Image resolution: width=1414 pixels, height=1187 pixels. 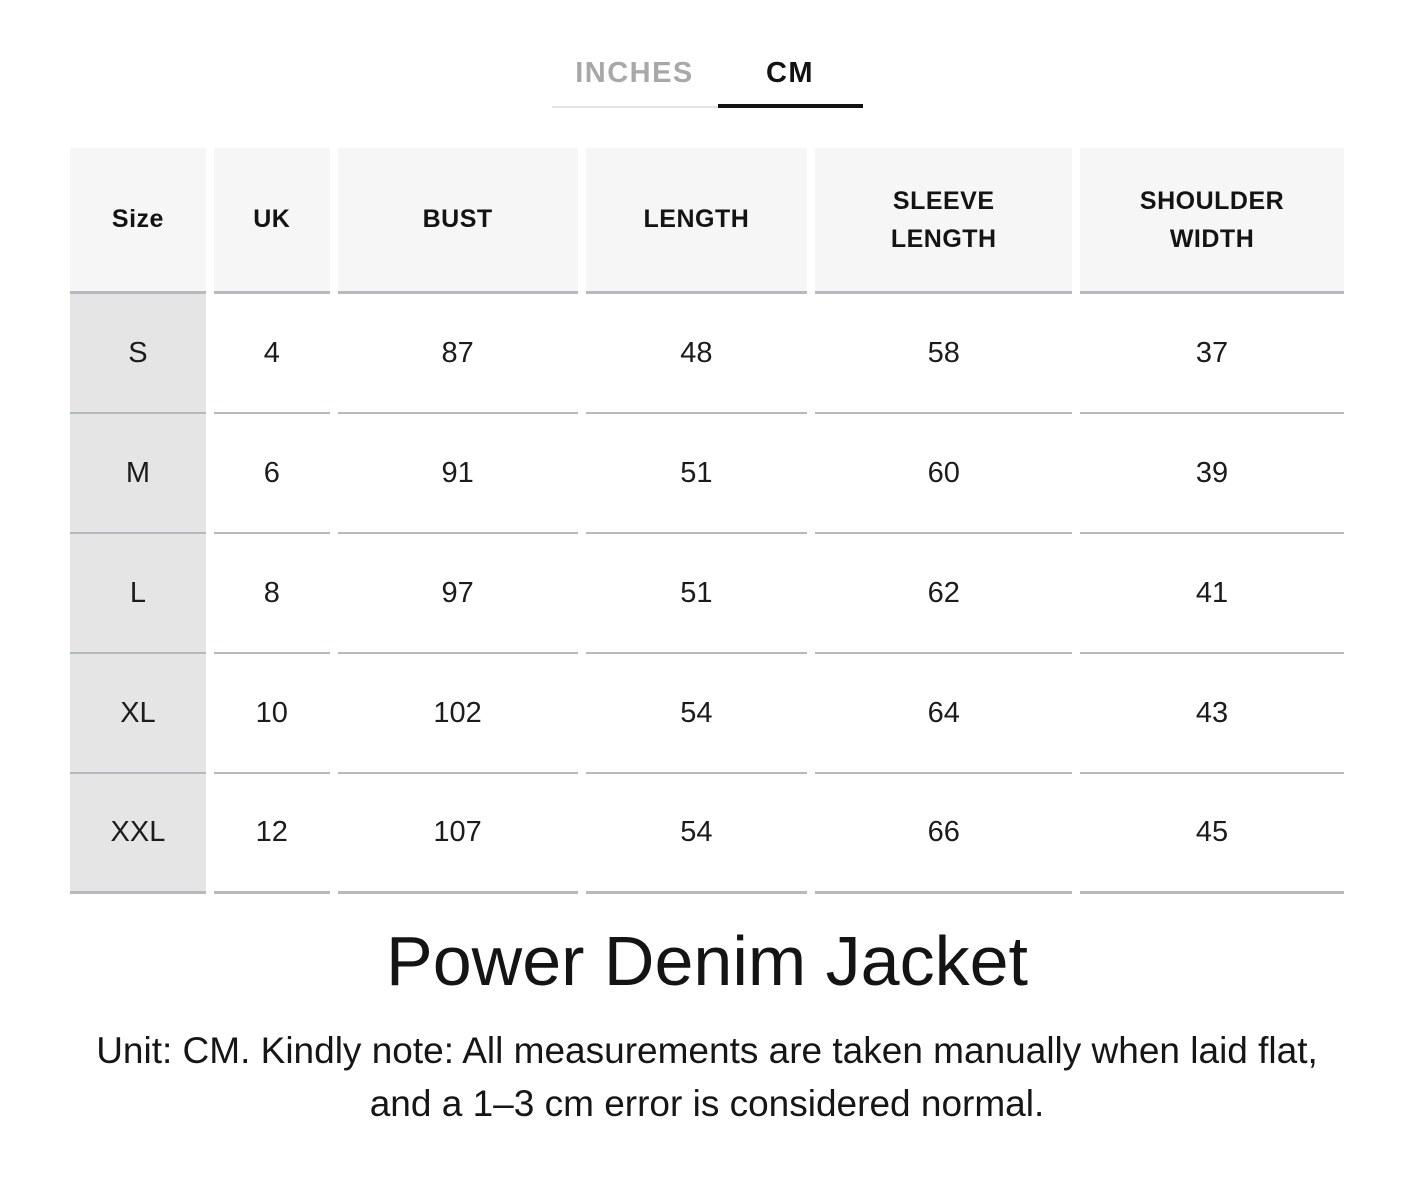 I want to click on uk-cell: 10, so click(x=271, y=714).